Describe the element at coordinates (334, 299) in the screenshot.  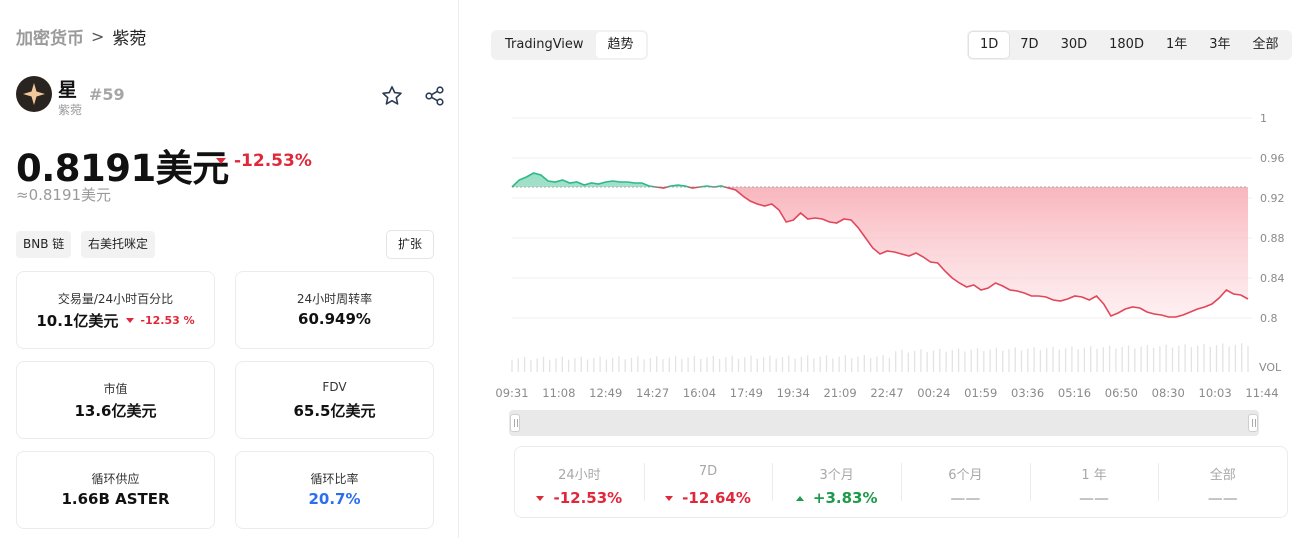
I see `metric-label: 24小时周转率` at that location.